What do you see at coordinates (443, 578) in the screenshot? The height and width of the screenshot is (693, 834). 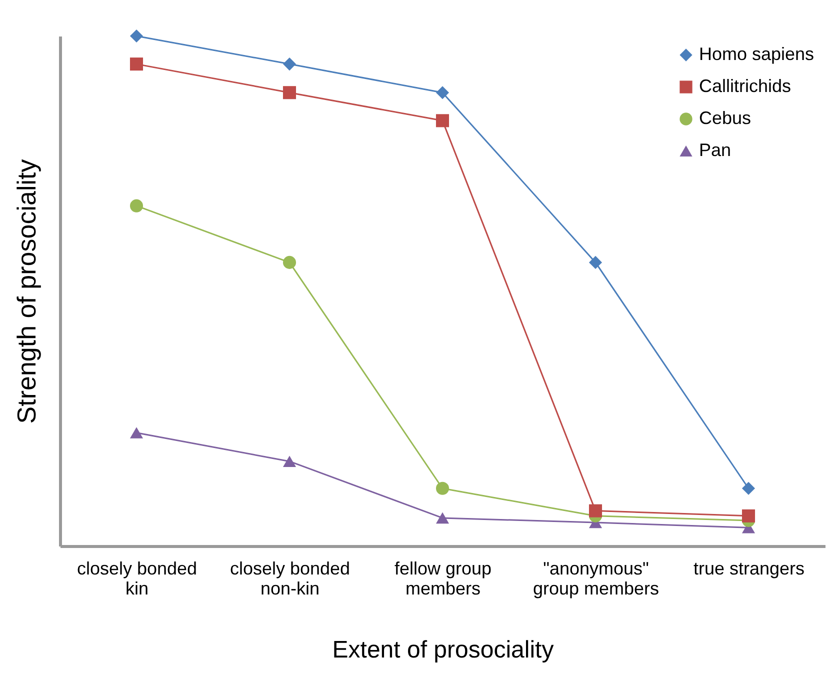 I see `x-tick-label: fellow group members` at bounding box center [443, 578].